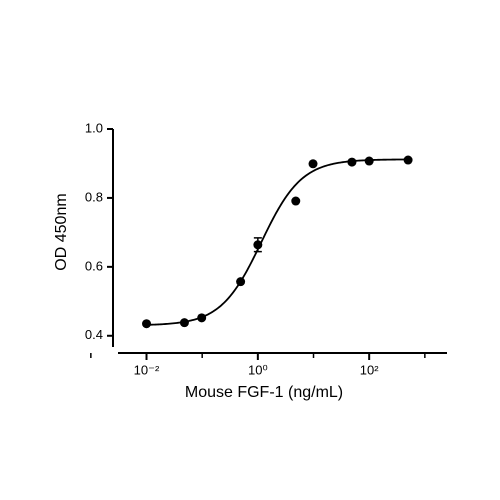 This screenshot has height=500, width=500. What do you see at coordinates (258, 369) in the screenshot?
I see `x-tick-label: 10⁰` at bounding box center [258, 369].